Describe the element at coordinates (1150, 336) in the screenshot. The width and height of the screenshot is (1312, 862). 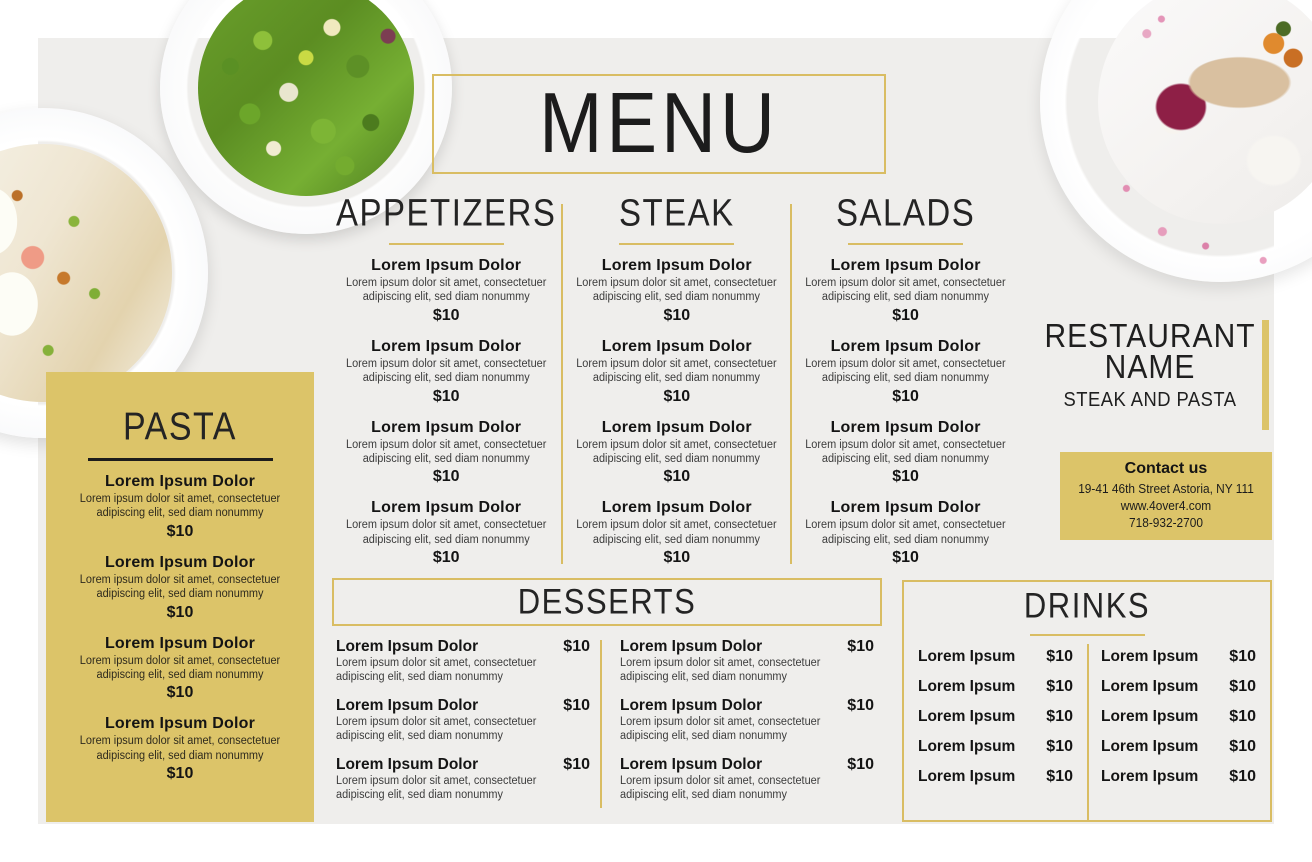
I see `restaurant-name-line1: RESTAURANT` at that location.